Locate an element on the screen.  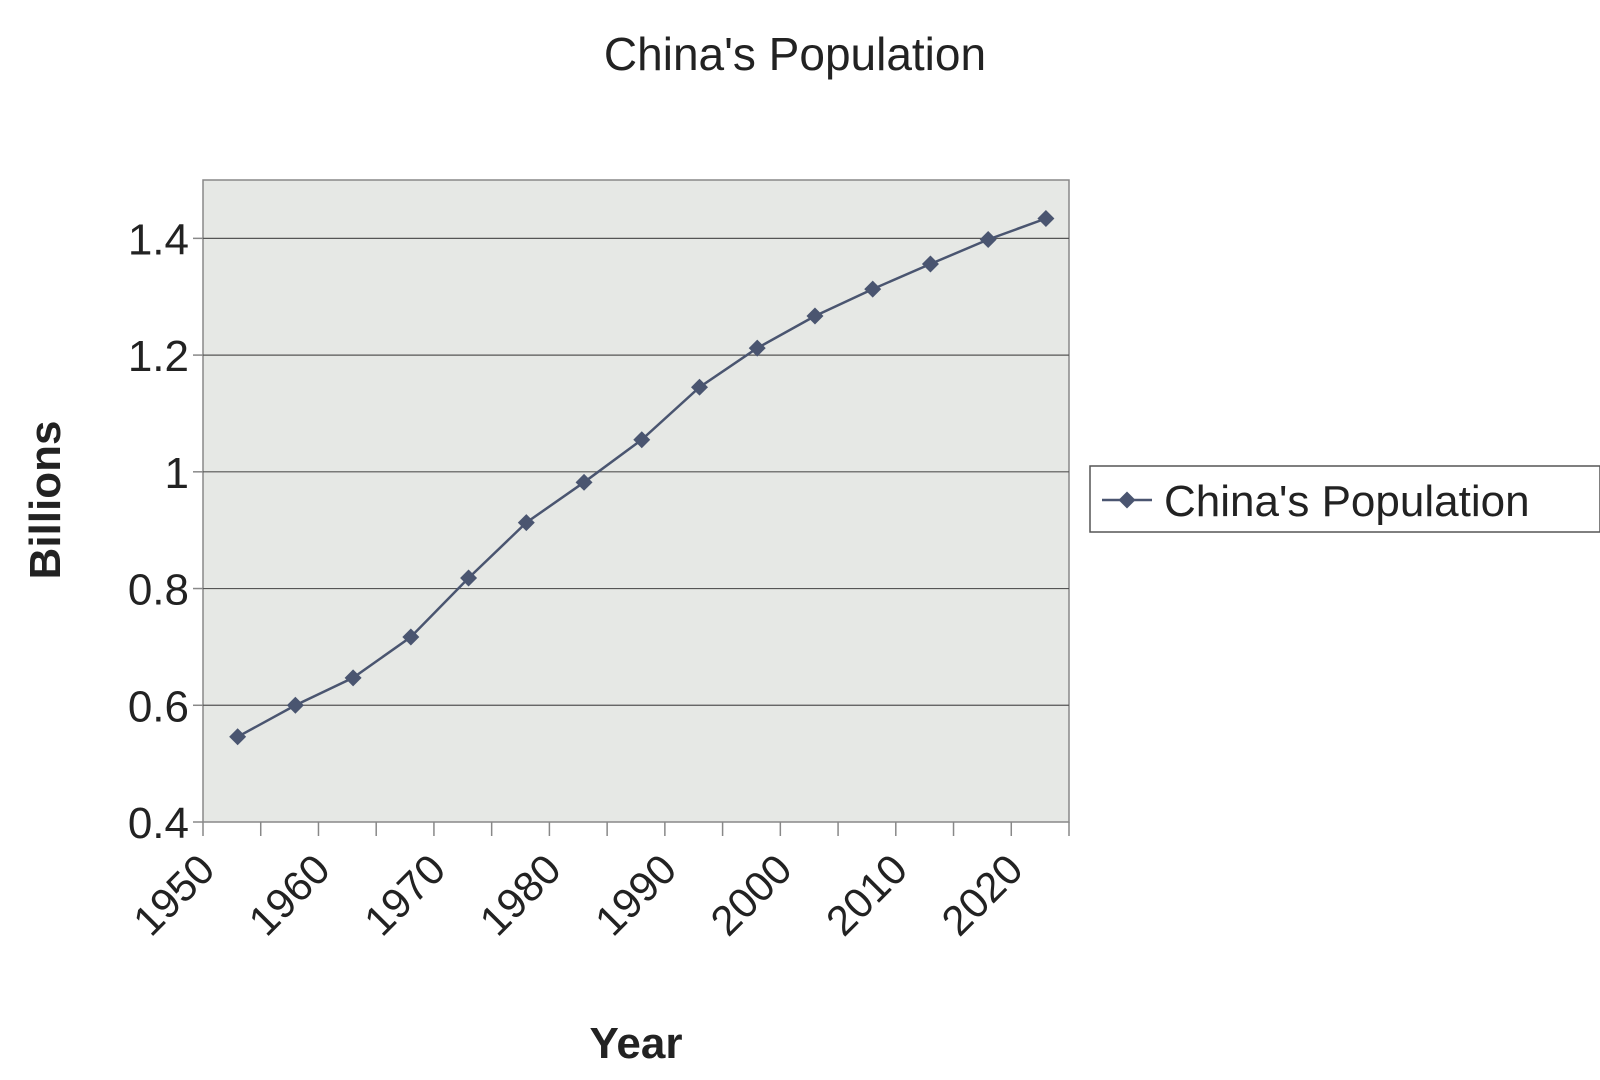
y-tick-label-5: 1.4 is located at coordinates (158, 239).